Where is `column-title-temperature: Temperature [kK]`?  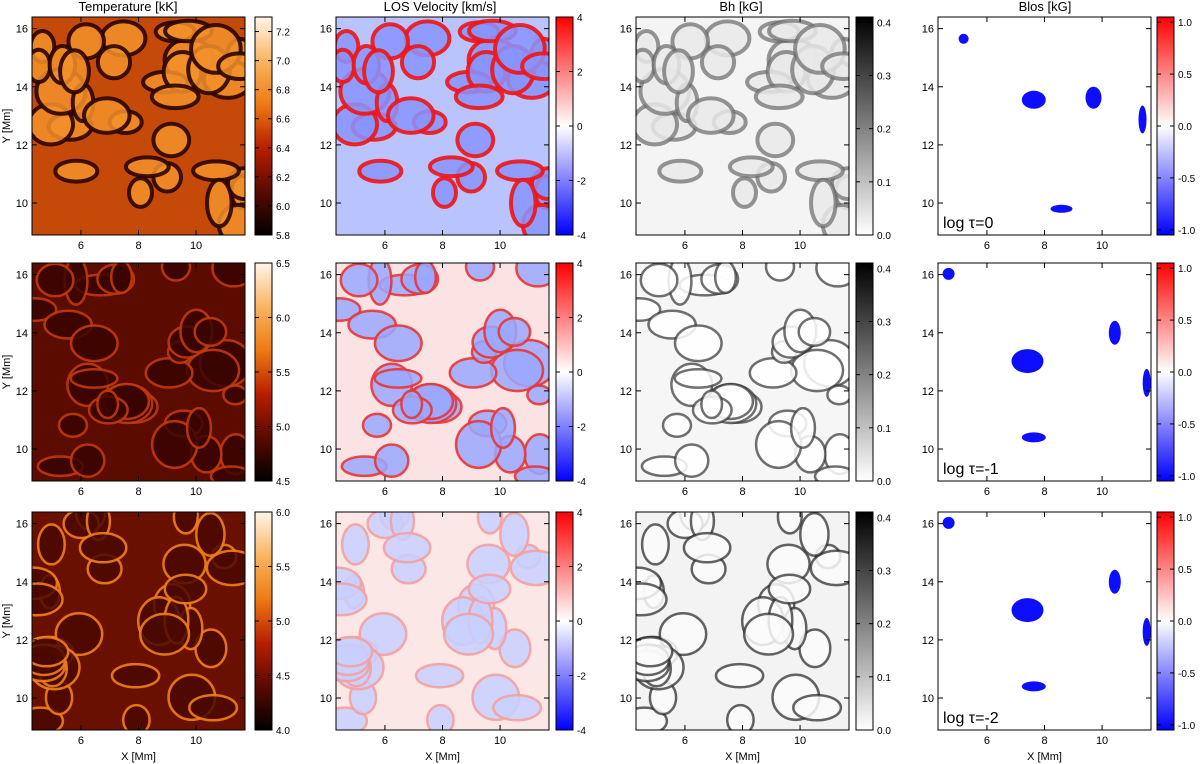 column-title-temperature: Temperature [kK] is located at coordinates (128, 7).